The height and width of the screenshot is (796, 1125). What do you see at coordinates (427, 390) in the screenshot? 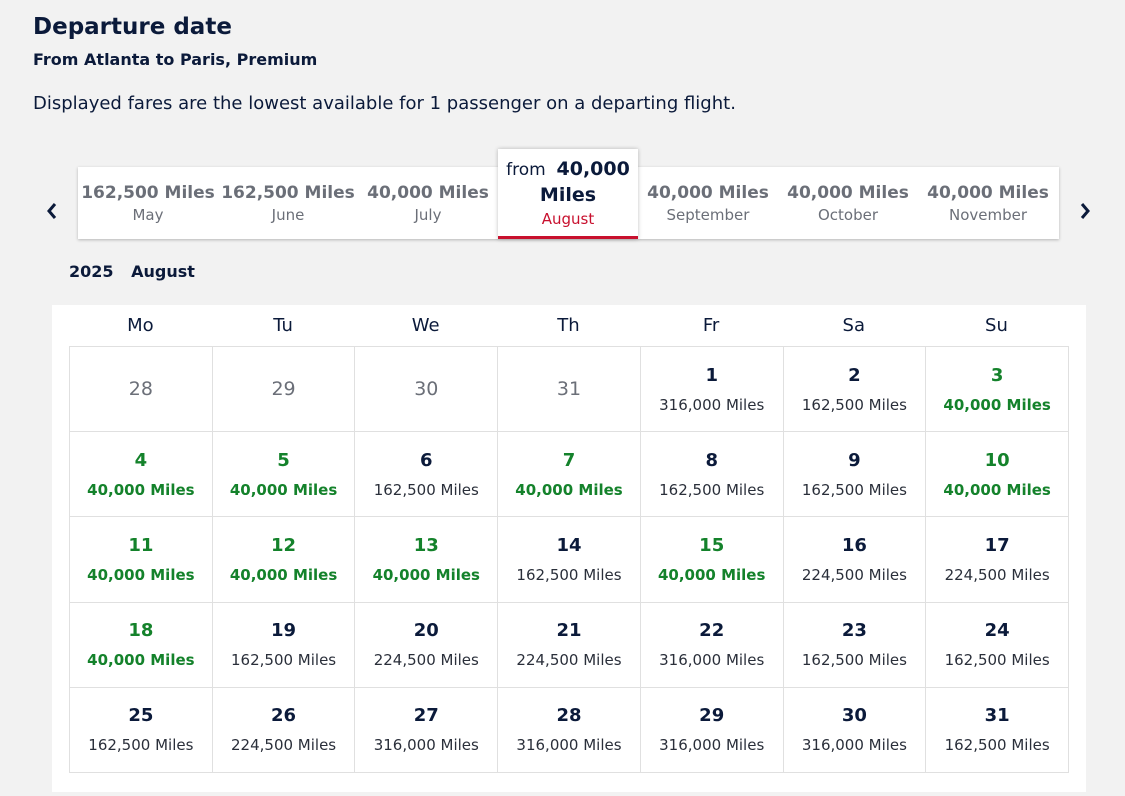
I see `calendar-day-outside: 30` at bounding box center [427, 390].